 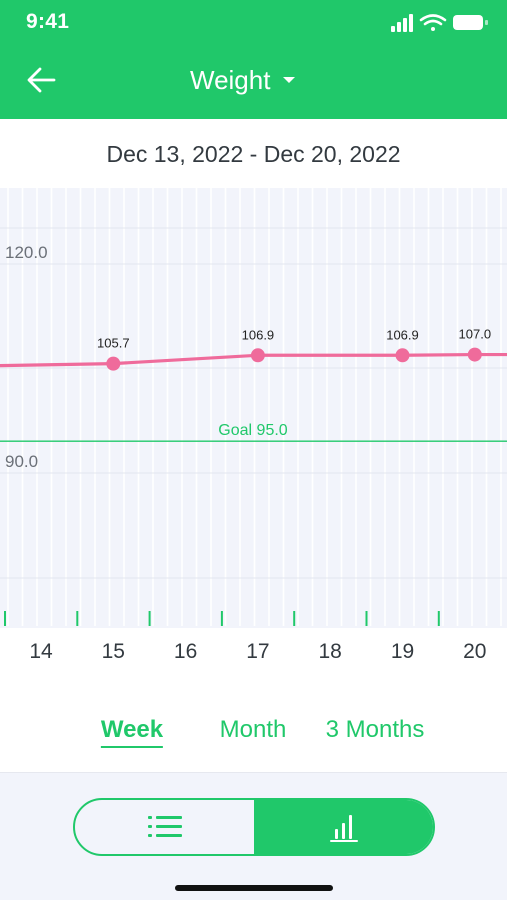 What do you see at coordinates (330, 651) in the screenshot?
I see `x-tick-label: 18` at bounding box center [330, 651].